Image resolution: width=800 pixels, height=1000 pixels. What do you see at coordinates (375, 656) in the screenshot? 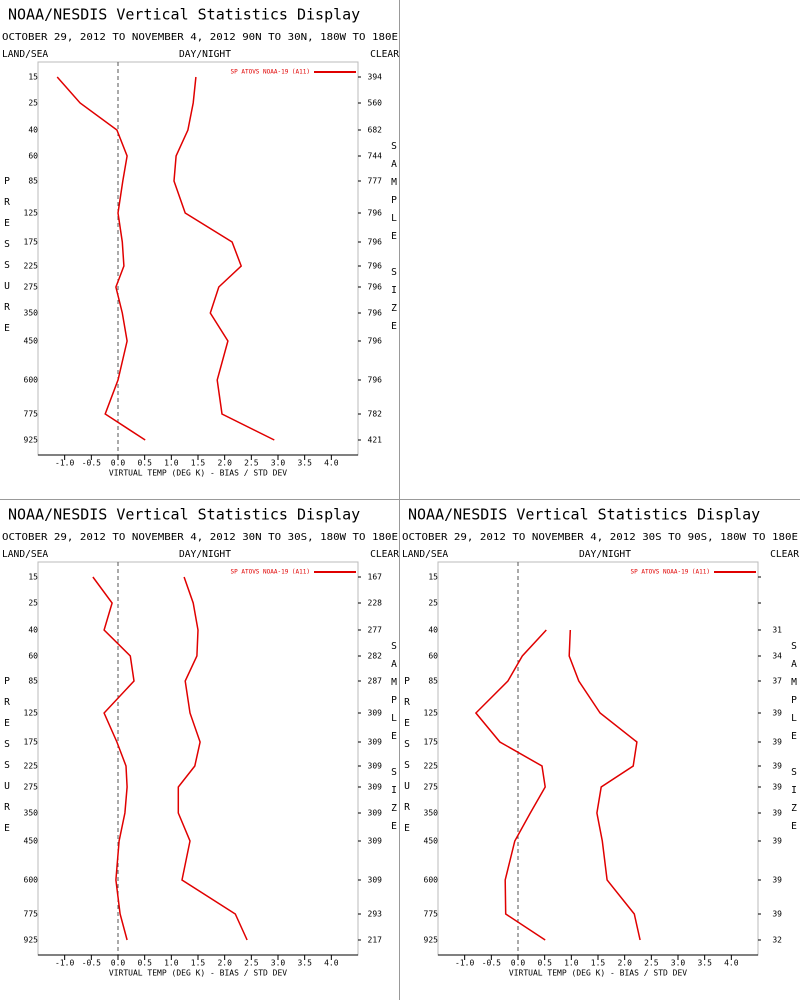
I see `sample-size-label: 282` at bounding box center [375, 656].